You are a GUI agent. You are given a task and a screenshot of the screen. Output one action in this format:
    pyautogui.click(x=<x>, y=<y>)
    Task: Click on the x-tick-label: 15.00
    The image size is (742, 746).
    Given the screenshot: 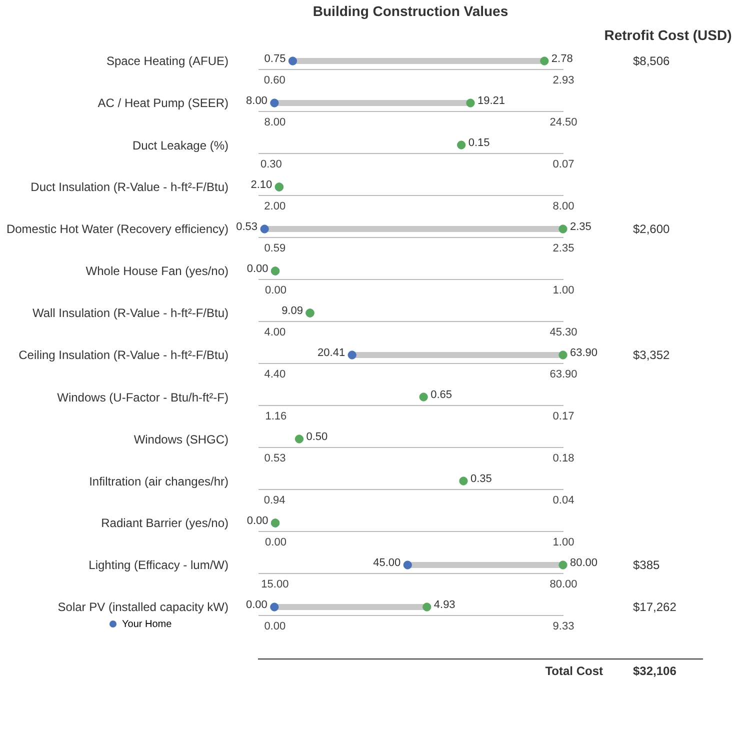 What is the action you would take?
    pyautogui.click(x=275, y=584)
    